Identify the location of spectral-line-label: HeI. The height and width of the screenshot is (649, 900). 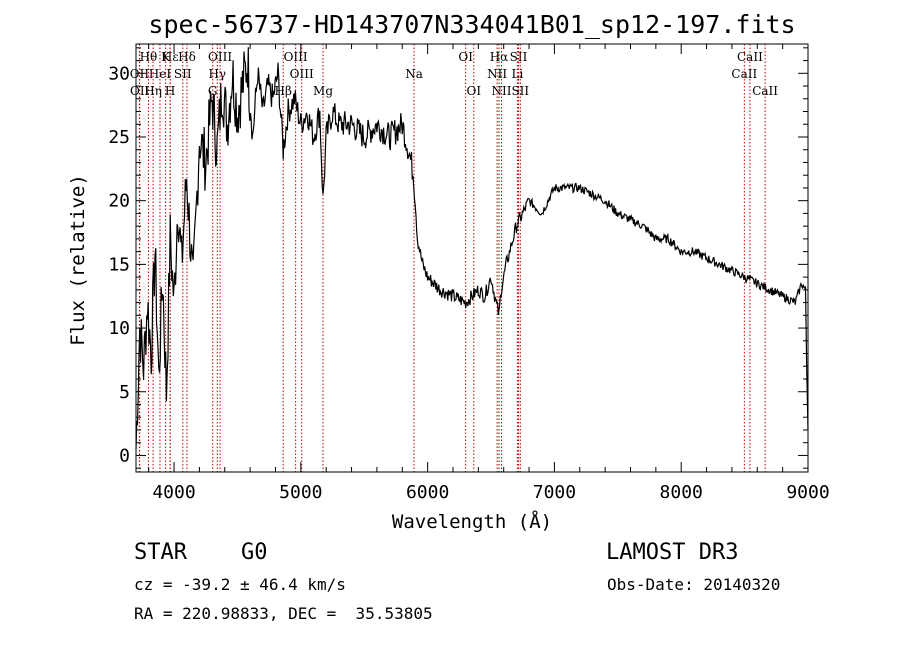
(160, 74).